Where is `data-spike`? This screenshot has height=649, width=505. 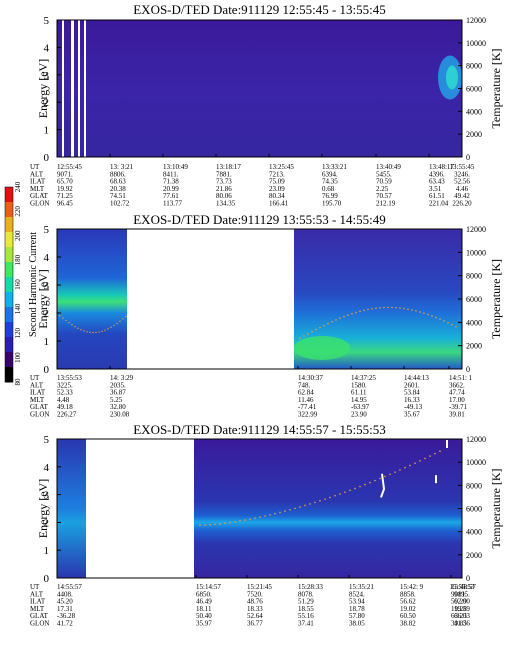
data-spike is located at coordinates (383, 485).